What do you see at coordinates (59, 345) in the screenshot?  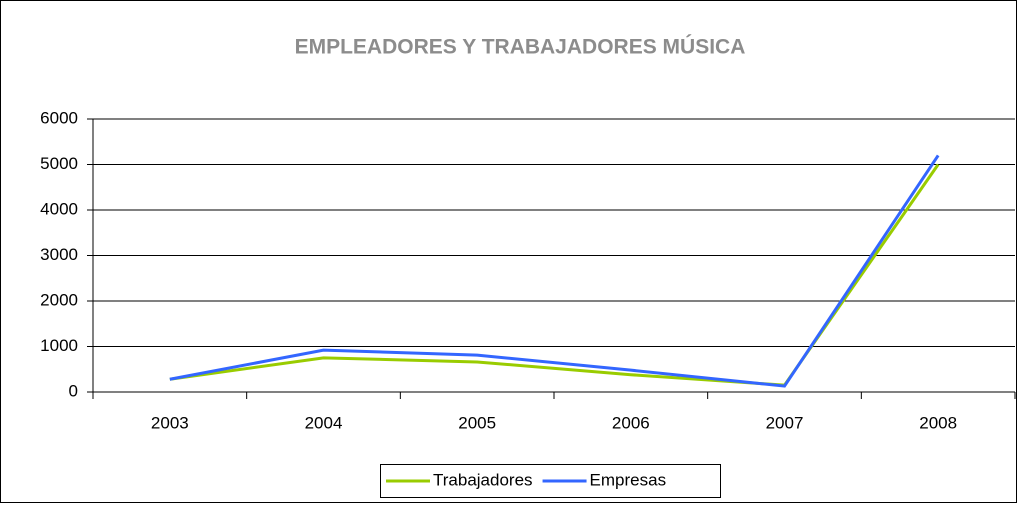 I see `y-tick-label: 1000` at bounding box center [59, 345].